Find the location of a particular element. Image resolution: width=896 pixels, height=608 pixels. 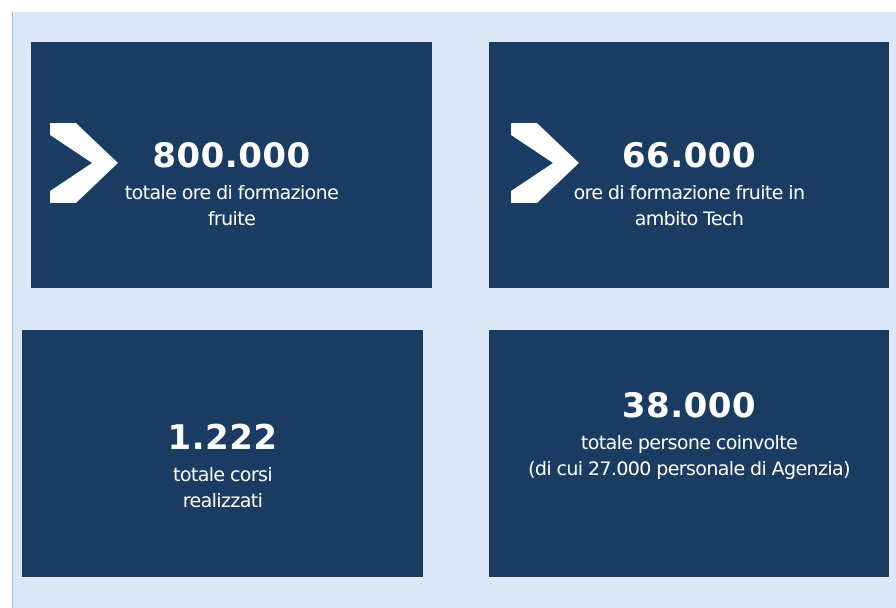

stat-value: 66.000 is located at coordinates (689, 156).